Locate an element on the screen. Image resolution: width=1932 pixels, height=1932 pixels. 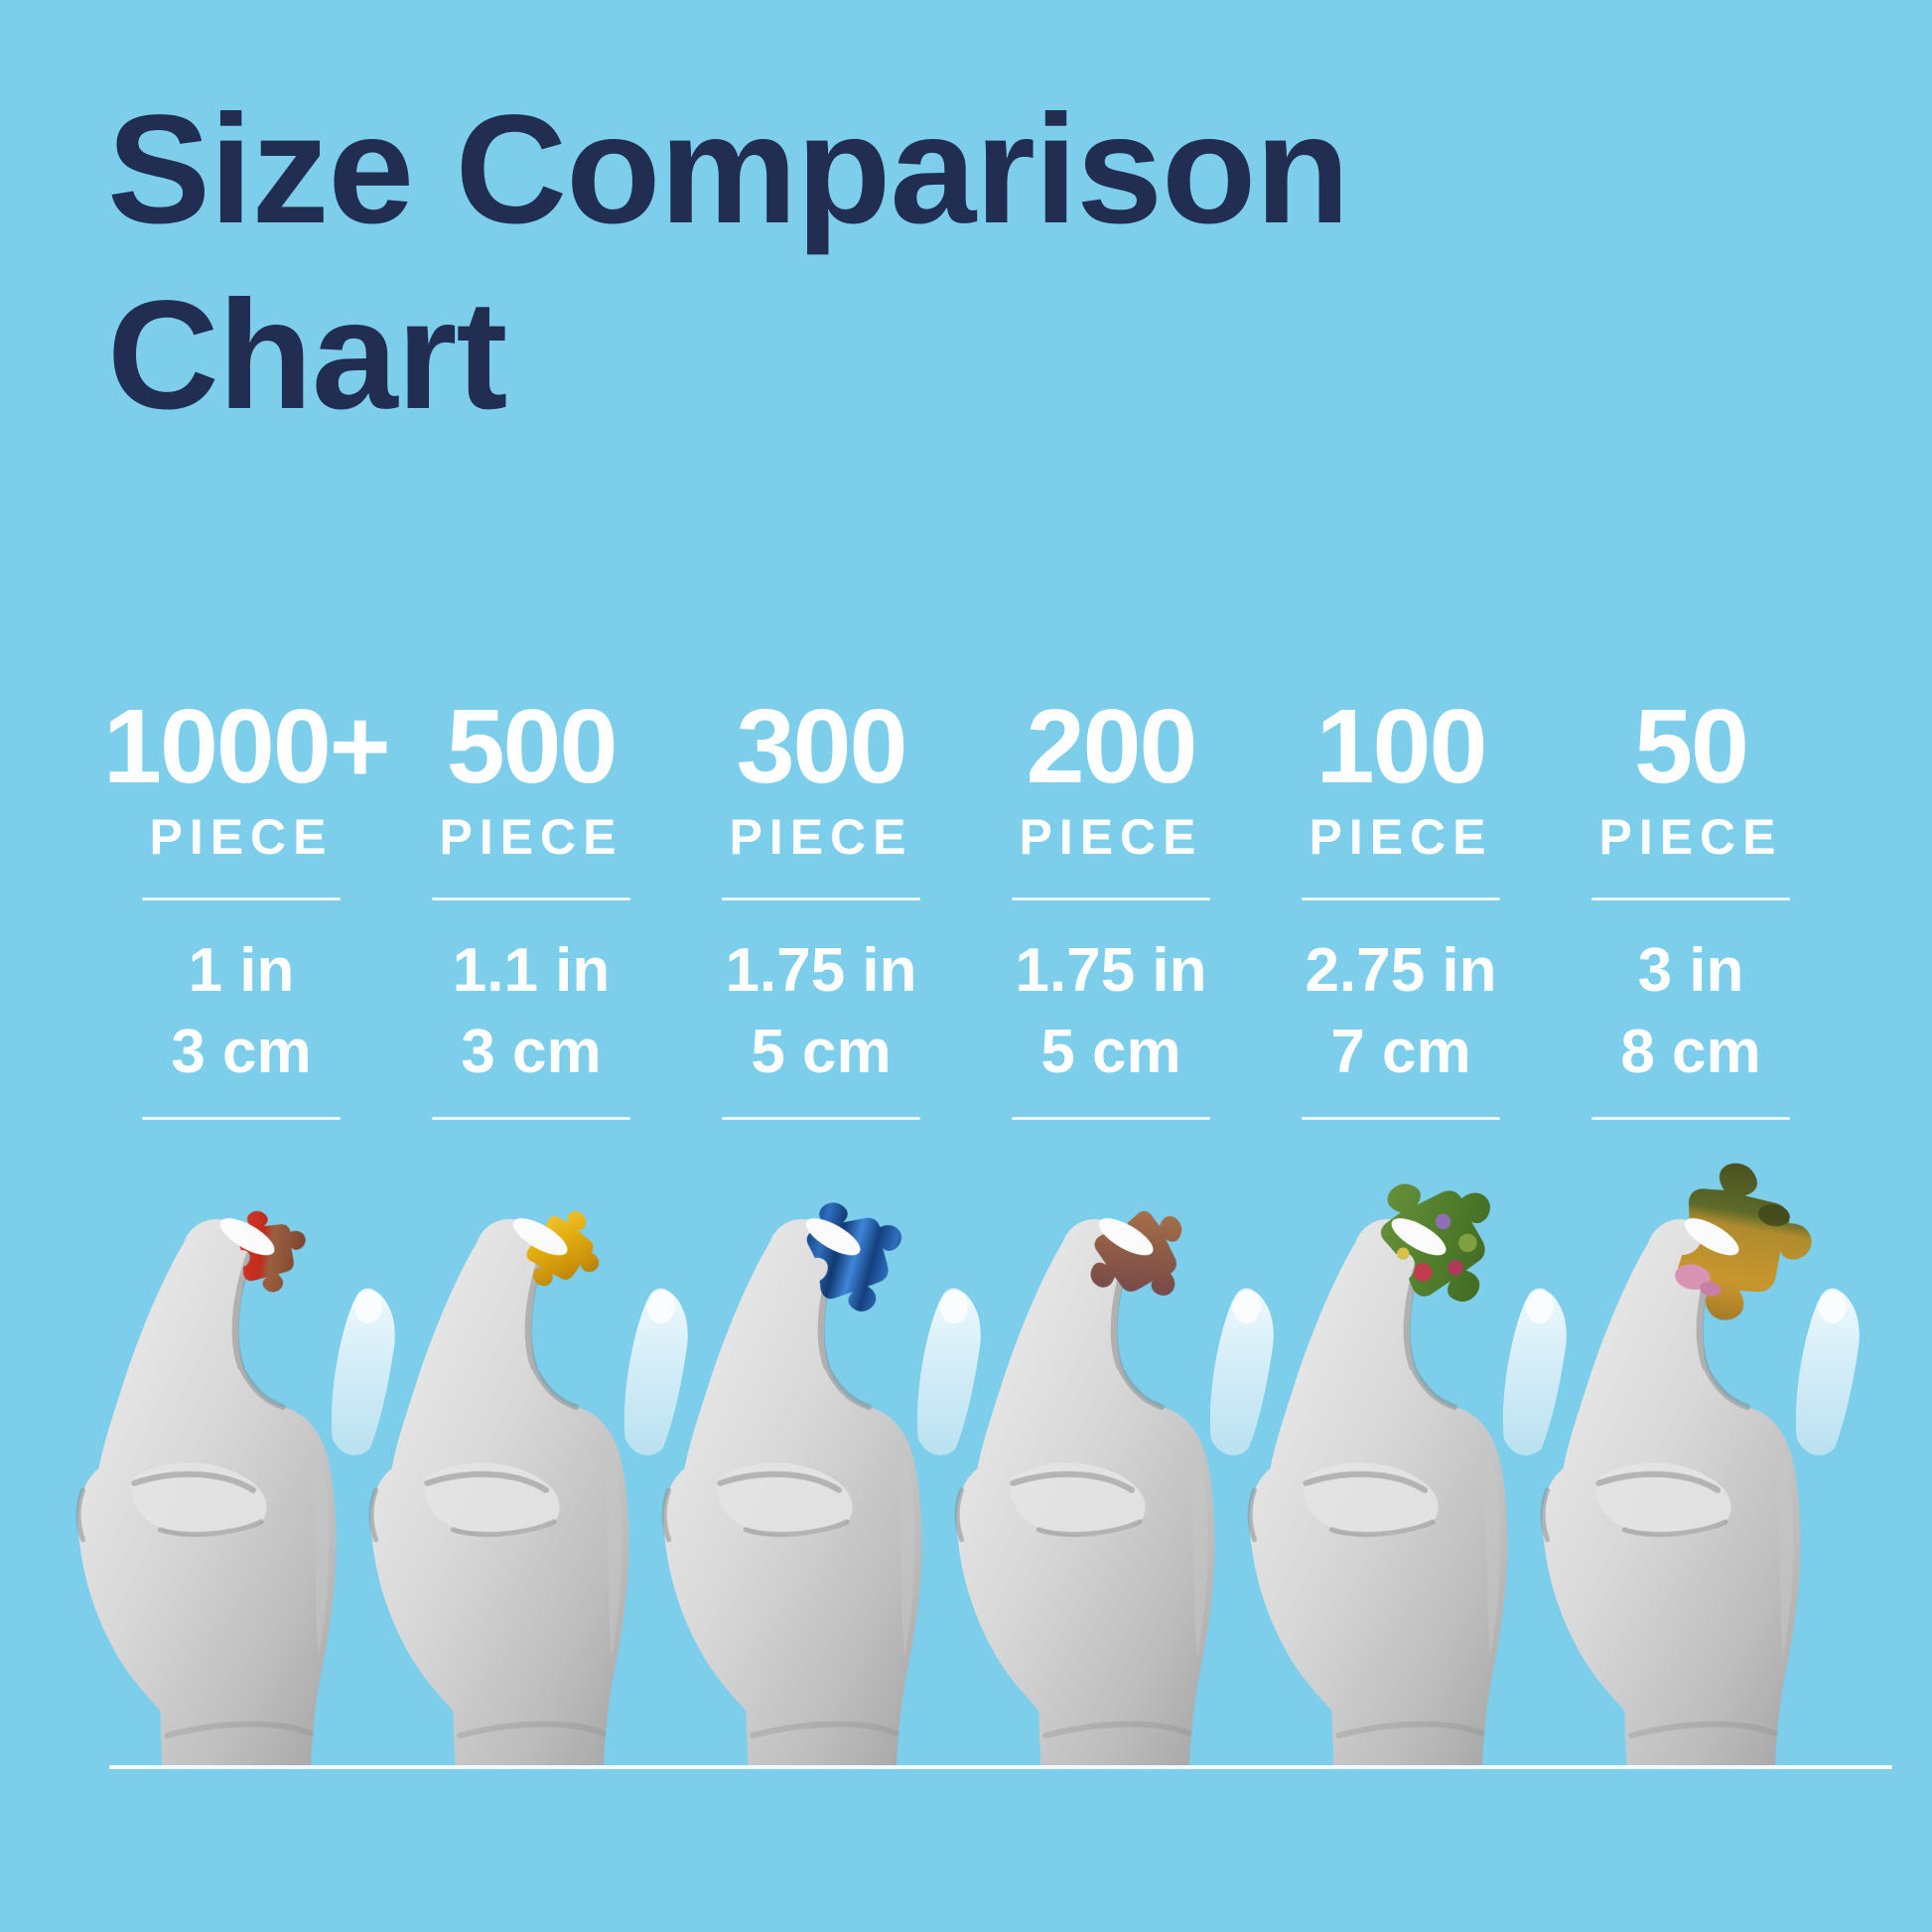
piece-count: 200 is located at coordinates (1112, 747).